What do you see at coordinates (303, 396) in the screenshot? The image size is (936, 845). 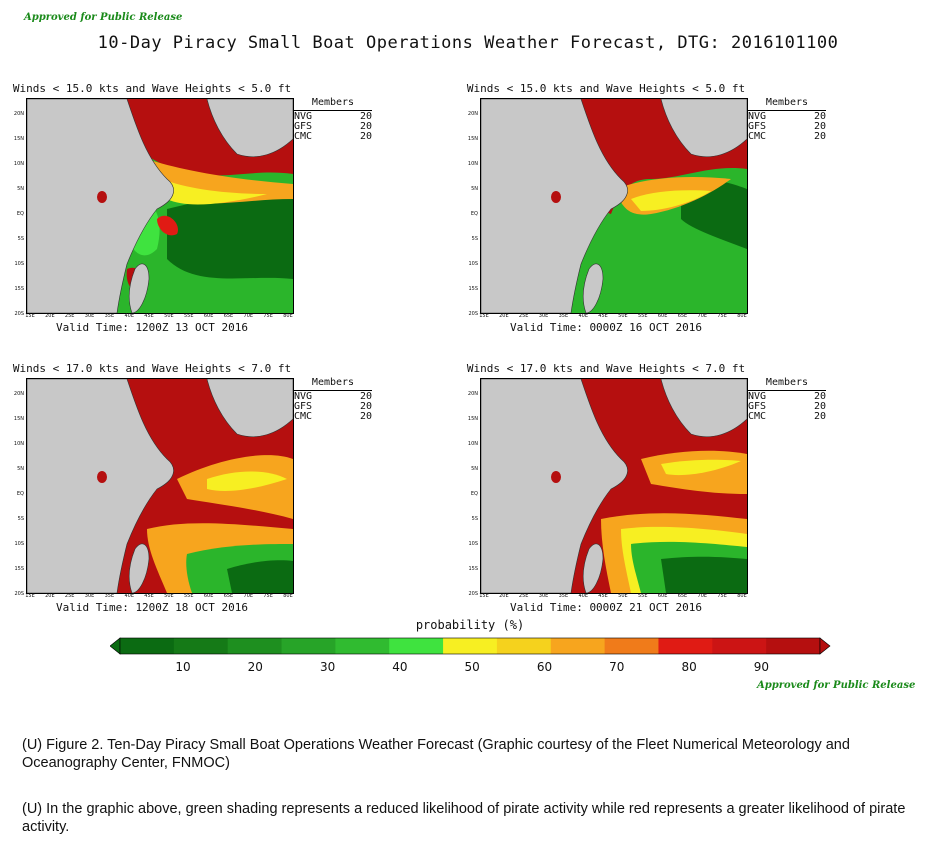 I see `member-name: NVG` at bounding box center [303, 396].